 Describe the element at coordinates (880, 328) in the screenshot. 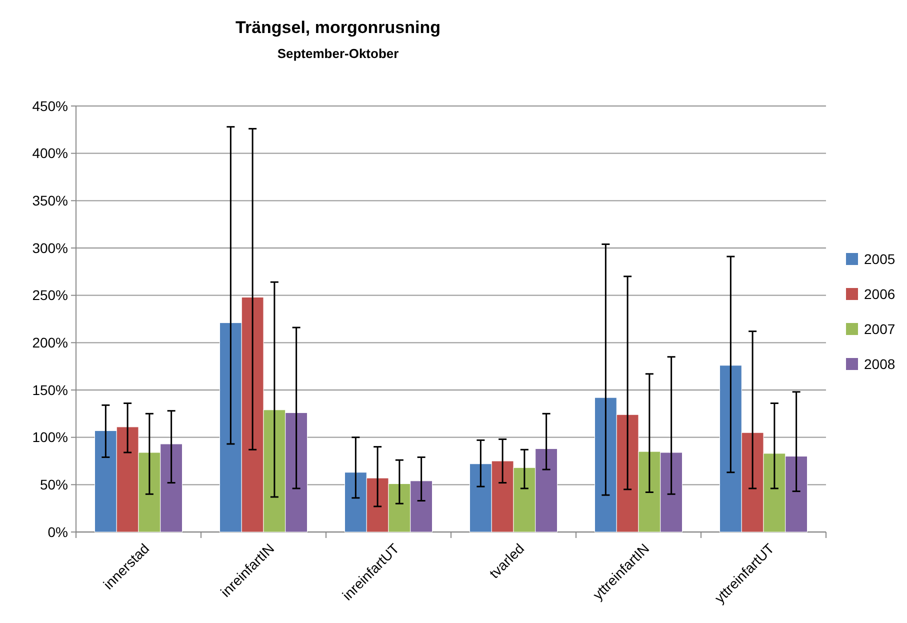

I see `legend-label: 2007` at that location.